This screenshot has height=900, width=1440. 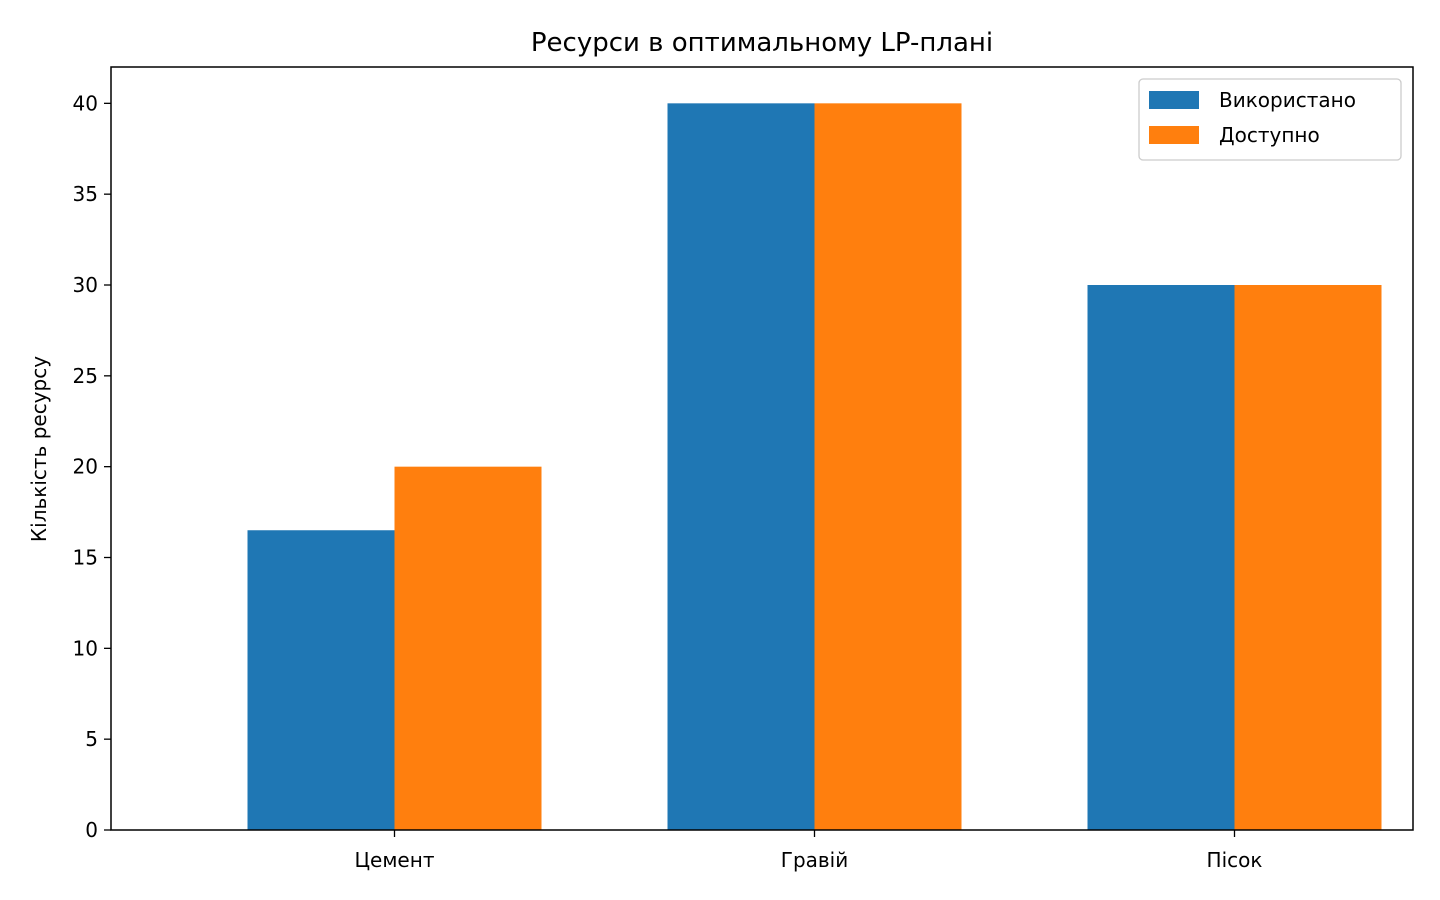 I want to click on legend: Використано Доступно, so click(x=1270, y=119).